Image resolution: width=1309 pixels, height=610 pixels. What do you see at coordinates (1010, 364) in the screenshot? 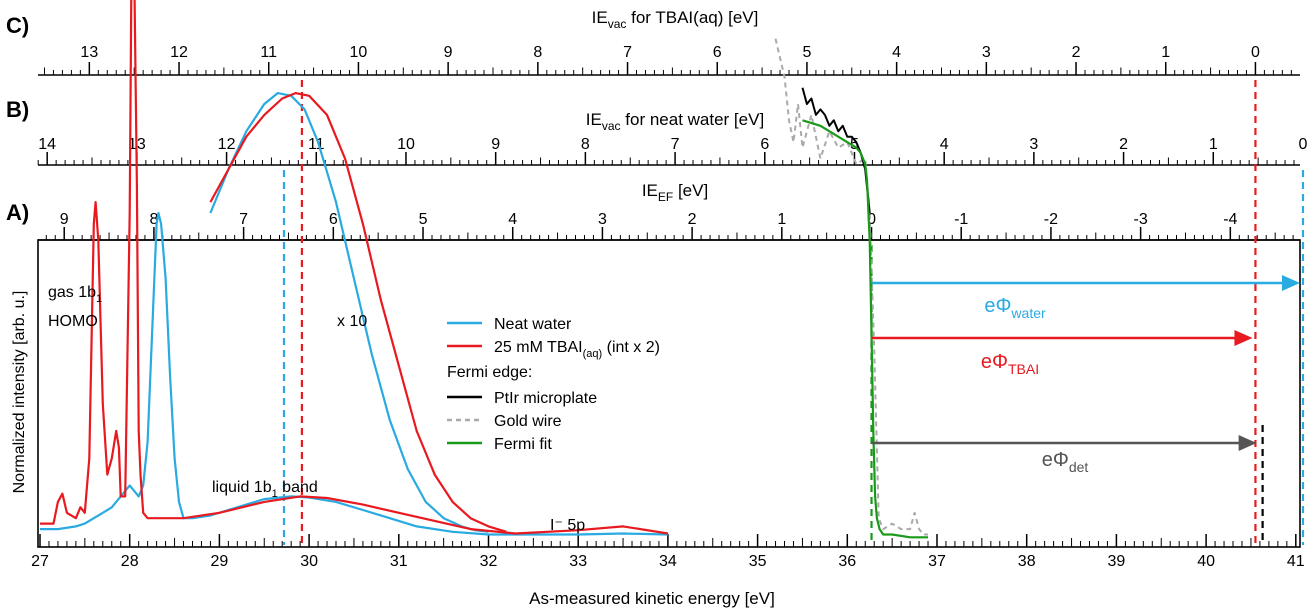
I see `label-ephi-tbai: eΦTBAI` at bounding box center [1010, 364].